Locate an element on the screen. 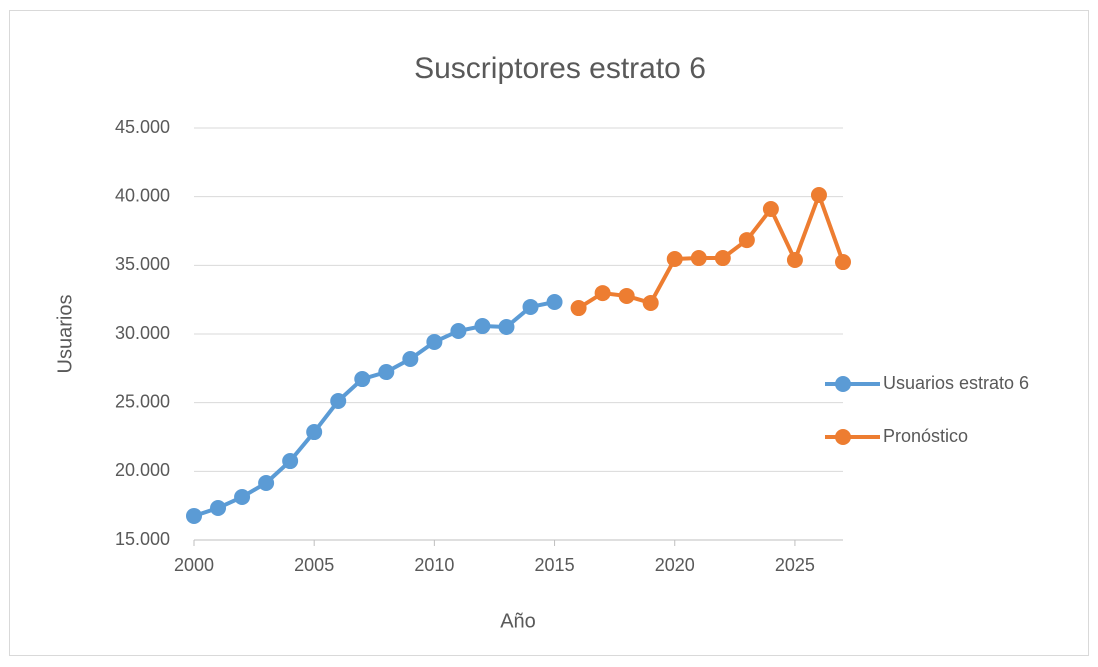  x-tick-label: 2020 is located at coordinates (675, 565).